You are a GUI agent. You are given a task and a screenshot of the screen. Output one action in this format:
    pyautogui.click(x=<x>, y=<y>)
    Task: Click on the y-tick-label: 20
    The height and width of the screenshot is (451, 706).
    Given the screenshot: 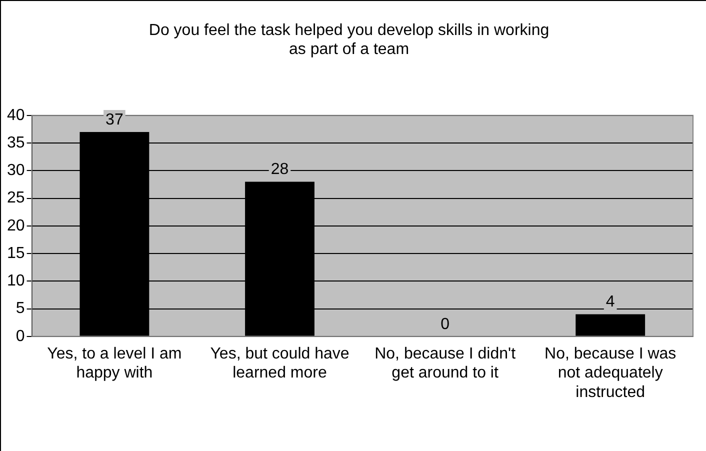 What is the action you would take?
    pyautogui.click(x=16, y=225)
    